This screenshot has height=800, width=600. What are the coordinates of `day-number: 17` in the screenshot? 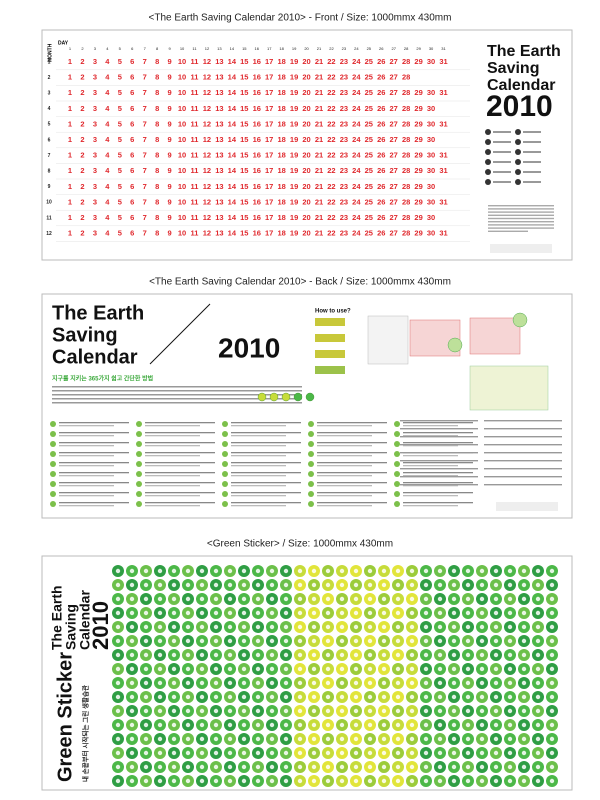 It's located at (269, 139).